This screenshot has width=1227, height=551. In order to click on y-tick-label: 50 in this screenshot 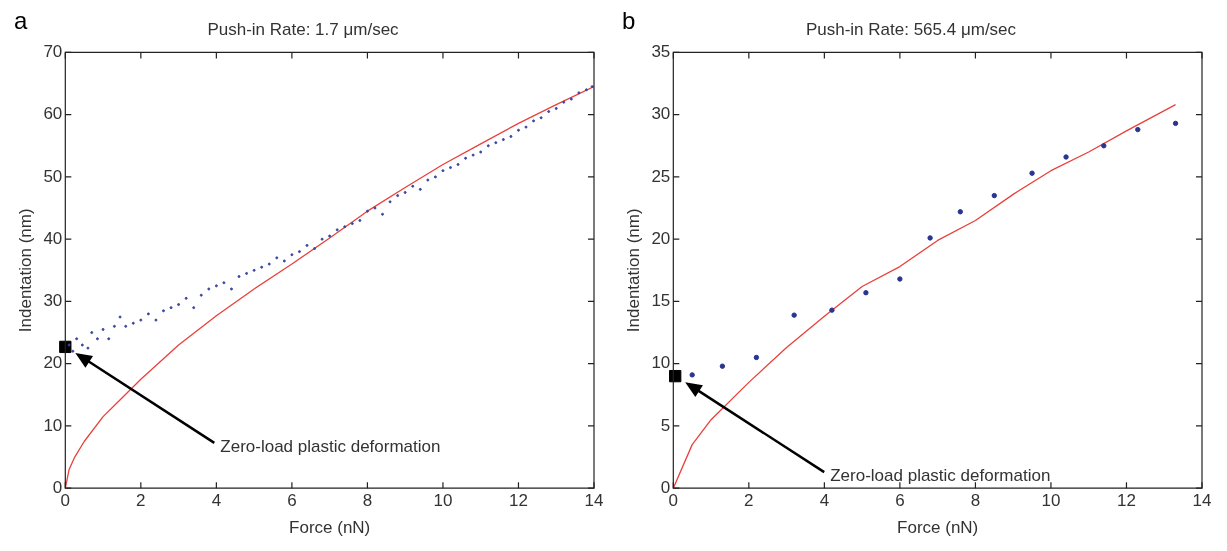, I will do `click(53, 176)`.